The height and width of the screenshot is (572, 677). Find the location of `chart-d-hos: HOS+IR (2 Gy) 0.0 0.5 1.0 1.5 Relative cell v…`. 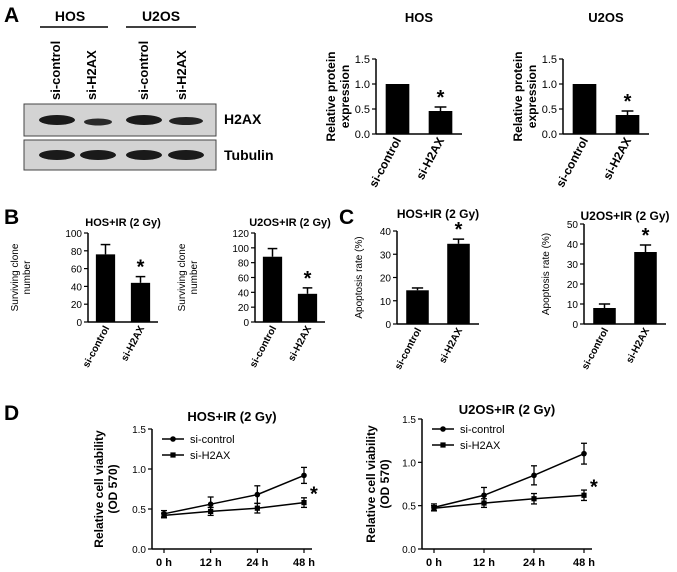

chart-d-hos: HOS+IR (2 Gy) 0.0 0.5 1.0 1.5 Relative cell v… is located at coordinates (205, 489).